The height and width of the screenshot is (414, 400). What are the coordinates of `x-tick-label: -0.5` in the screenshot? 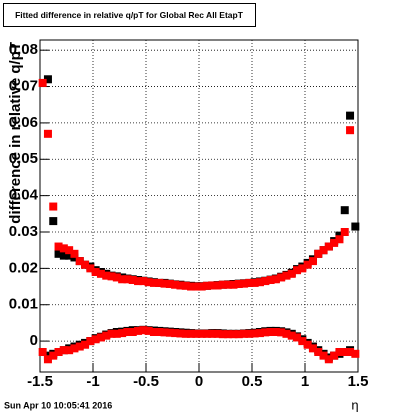 It's located at (146, 381).